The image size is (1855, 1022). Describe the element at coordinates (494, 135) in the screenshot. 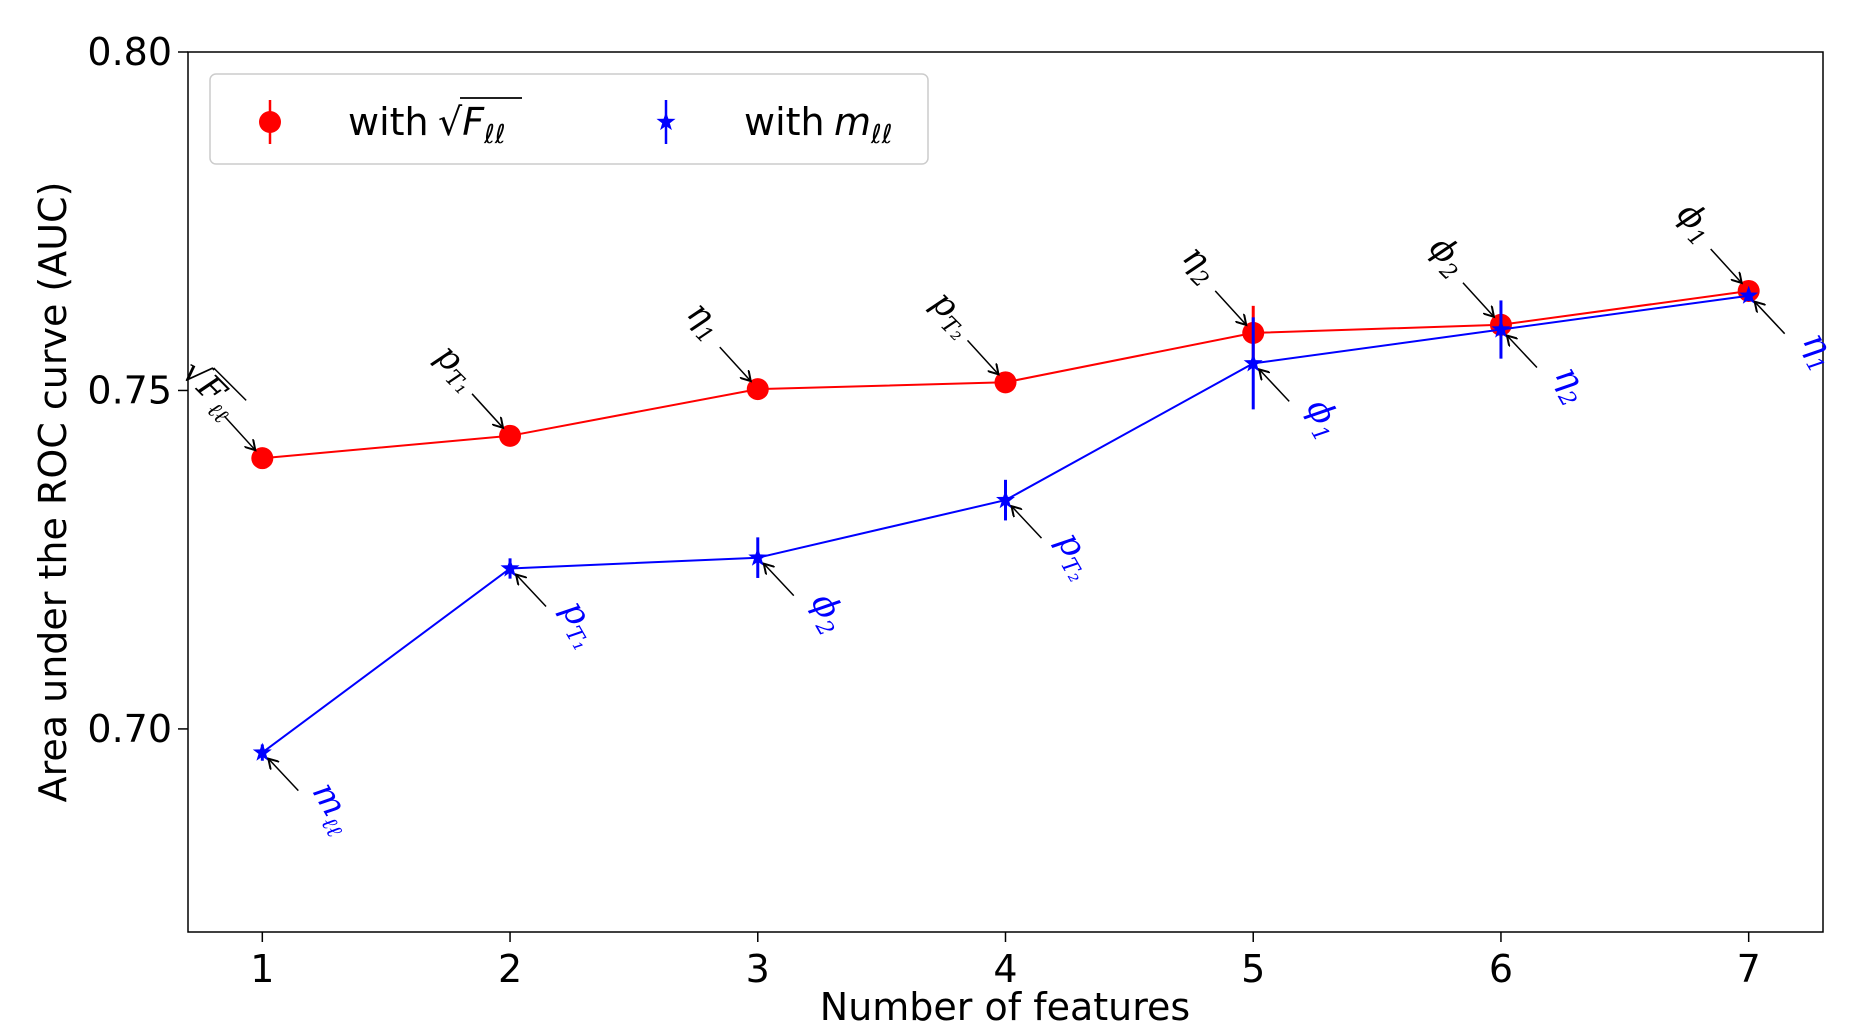

I see `legend-symbol-sub-0: ℓℓ` at that location.